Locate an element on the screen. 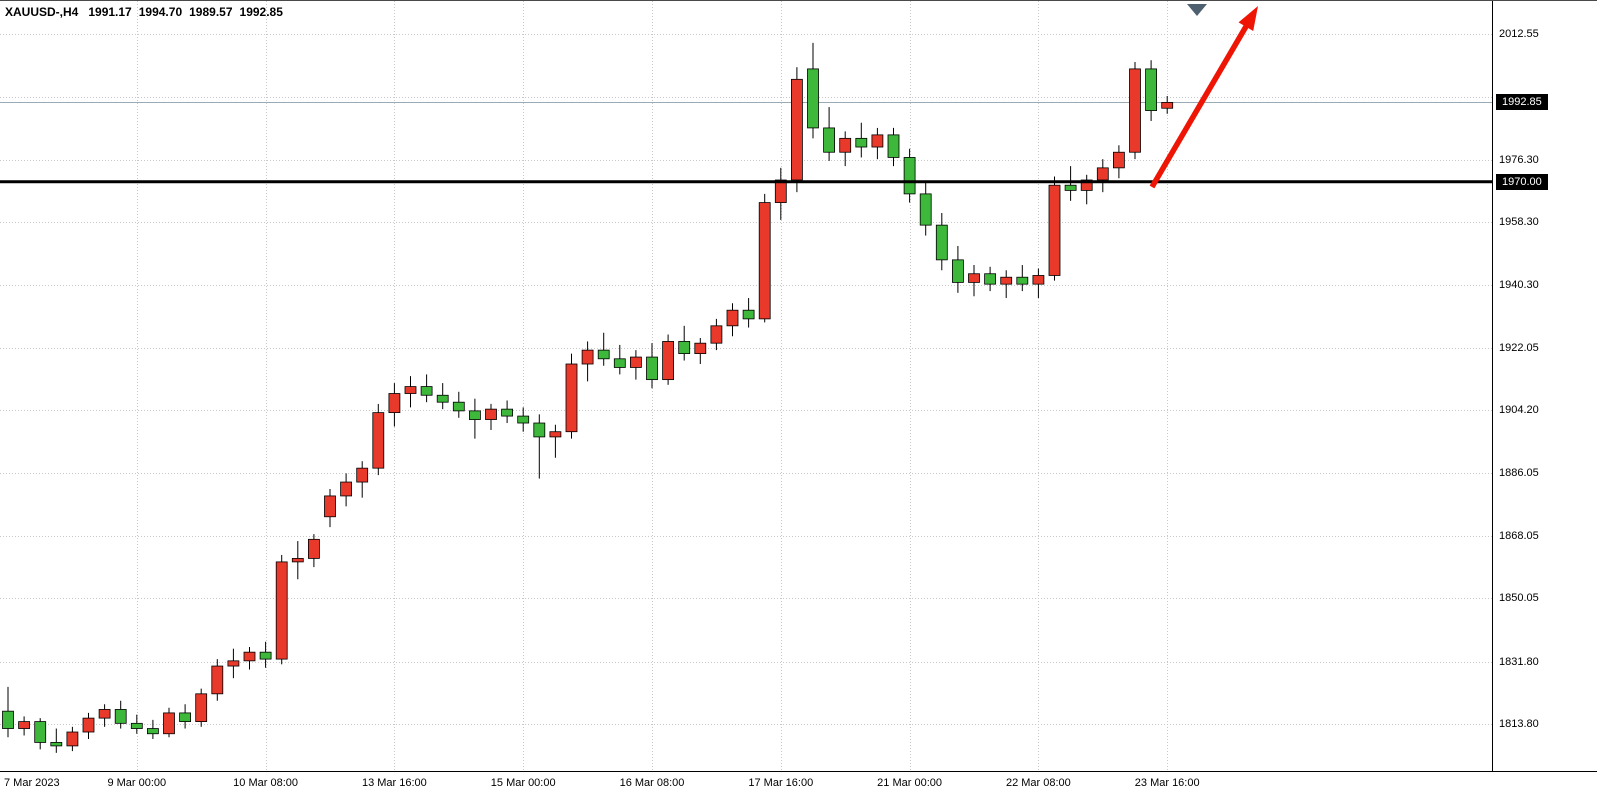 The width and height of the screenshot is (1597, 811). current-price-badge: 1992.85 is located at coordinates (1522, 102).